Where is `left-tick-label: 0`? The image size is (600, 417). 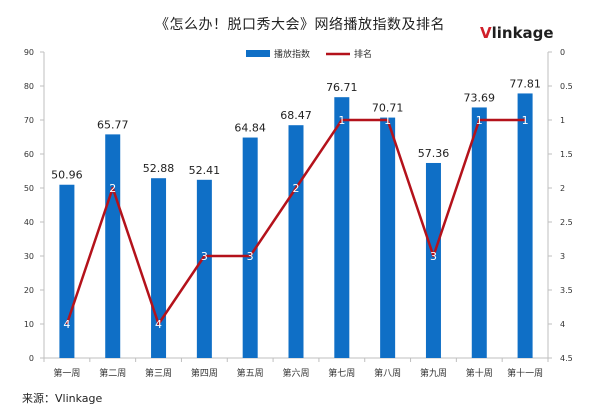 left-tick-label: 0 is located at coordinates (31, 358).